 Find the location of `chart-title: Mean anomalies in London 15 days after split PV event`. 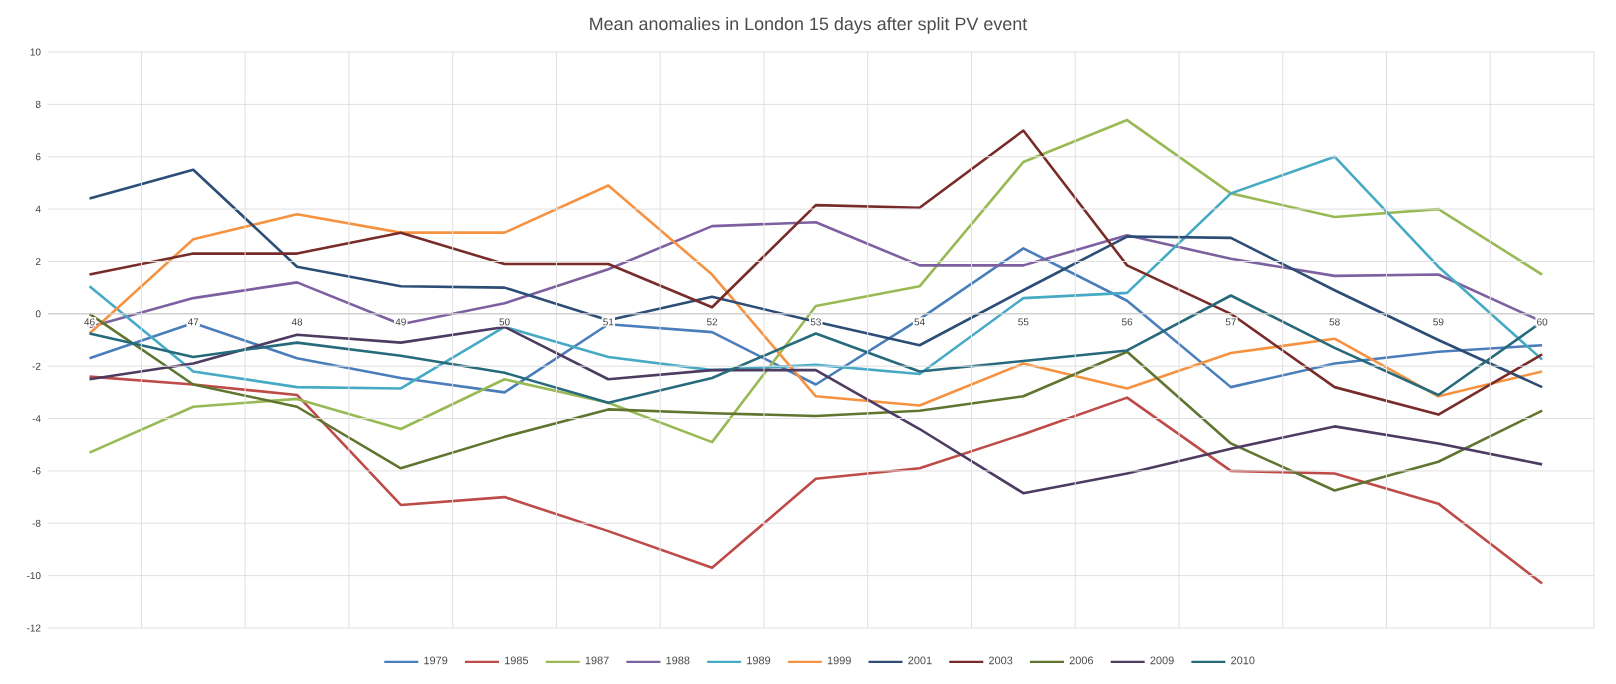

chart-title: Mean anomalies in London 15 days after split PV event is located at coordinates (809, 25).